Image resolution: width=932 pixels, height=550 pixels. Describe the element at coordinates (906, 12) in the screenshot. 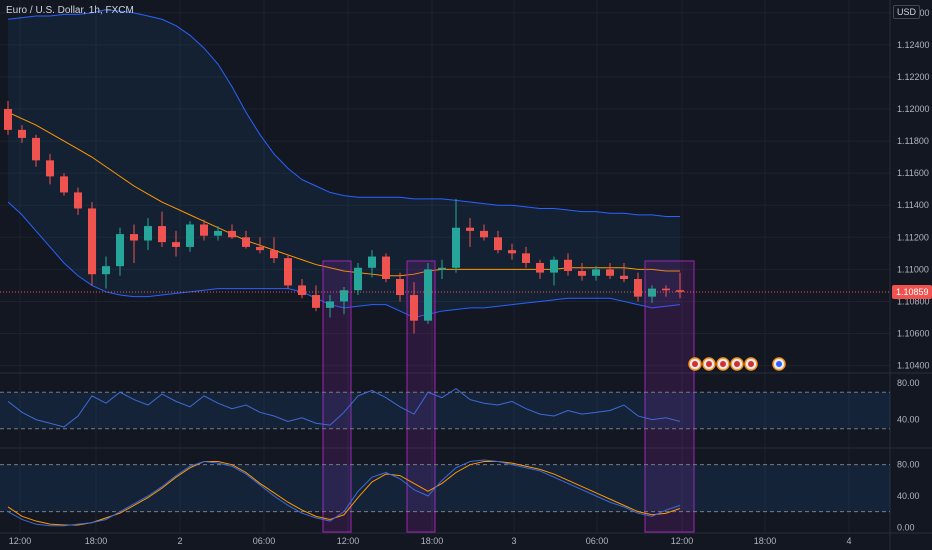

I see `currency-label: USD` at that location.